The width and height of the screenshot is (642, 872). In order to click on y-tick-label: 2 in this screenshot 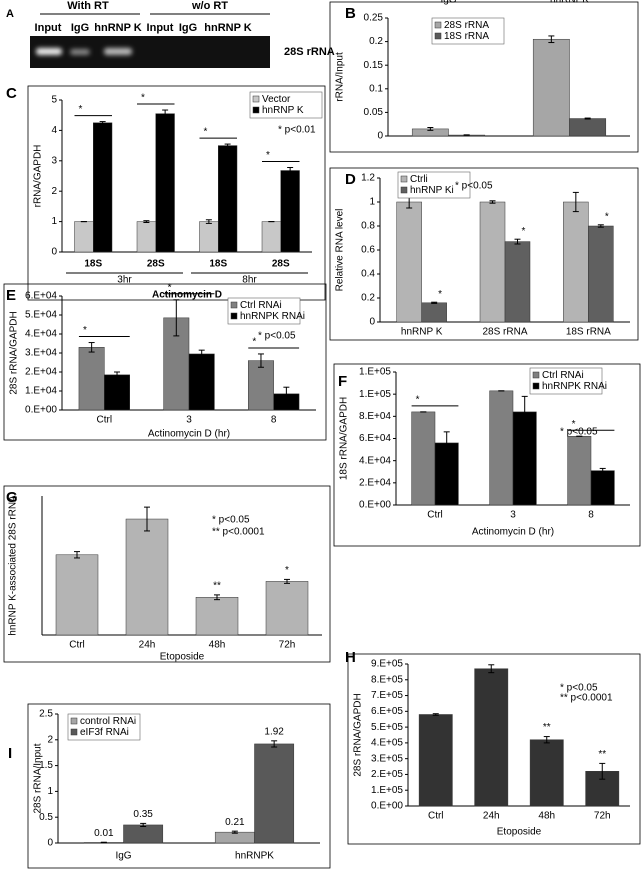, I will do `click(54, 191)`.